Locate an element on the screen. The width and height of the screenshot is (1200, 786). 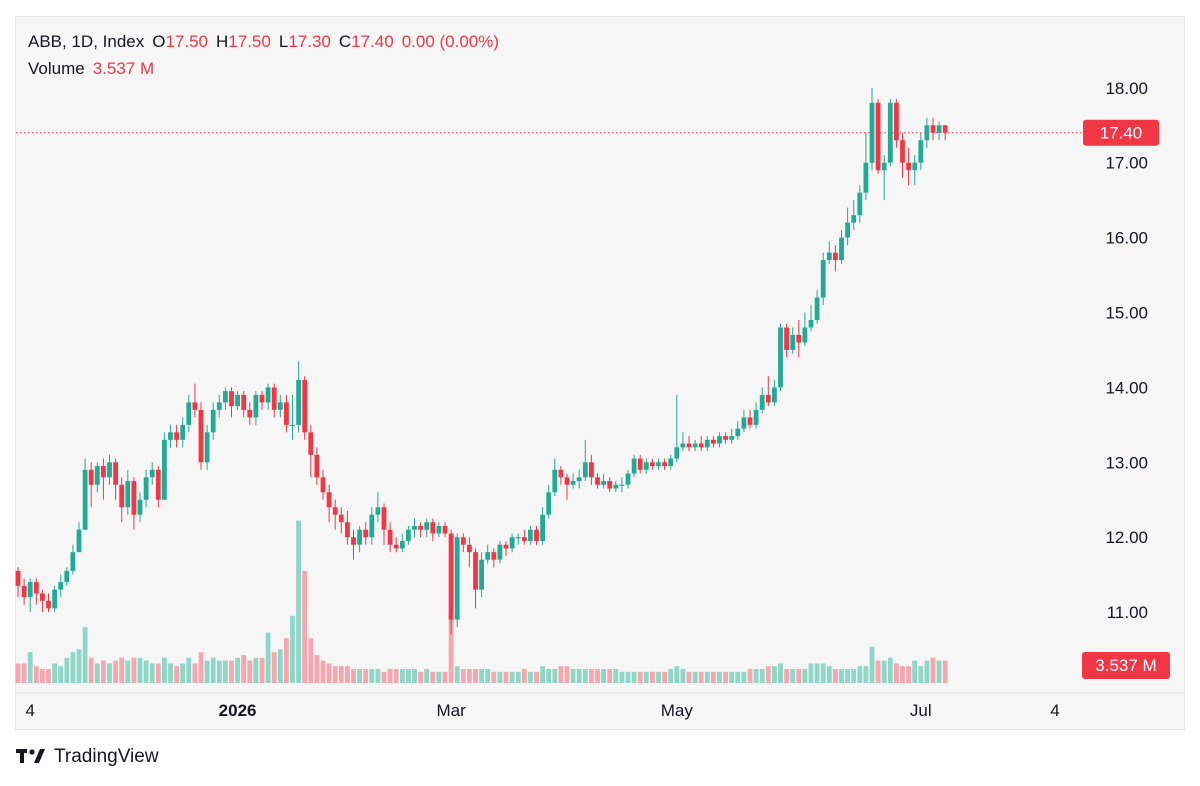
last-volume-badge is located at coordinates (1126, 665).